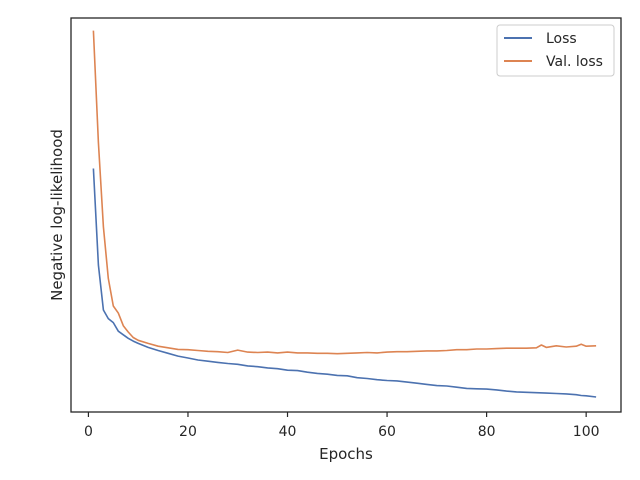 Image resolution: width=640 pixels, height=480 pixels. What do you see at coordinates (561, 39) in the screenshot?
I see `legend-label-loss: Loss` at bounding box center [561, 39].